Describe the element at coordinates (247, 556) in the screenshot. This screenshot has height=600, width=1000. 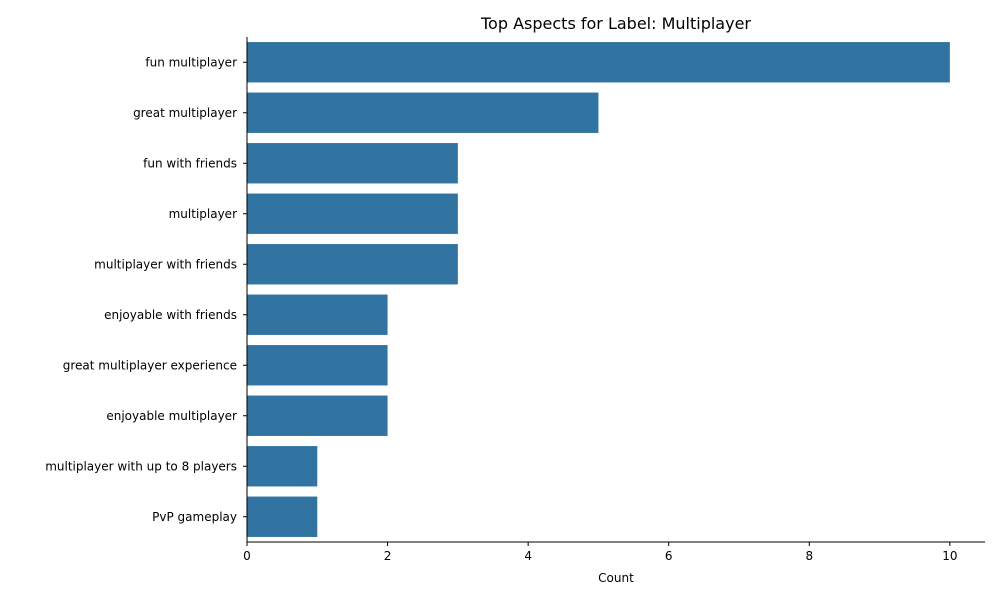
I see `x-tick-label-0: 0` at that location.